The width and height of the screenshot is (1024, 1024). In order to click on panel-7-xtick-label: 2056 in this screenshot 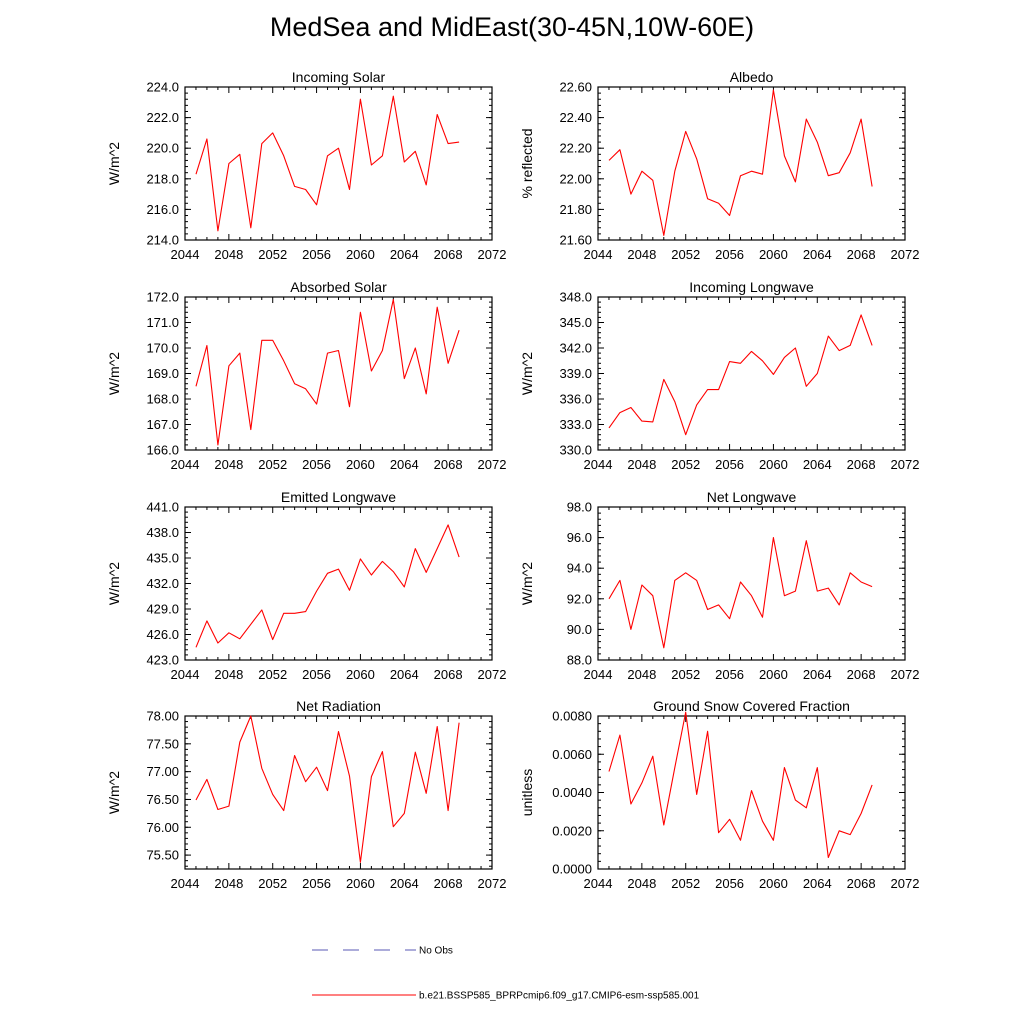, I will do `click(316, 883)`.